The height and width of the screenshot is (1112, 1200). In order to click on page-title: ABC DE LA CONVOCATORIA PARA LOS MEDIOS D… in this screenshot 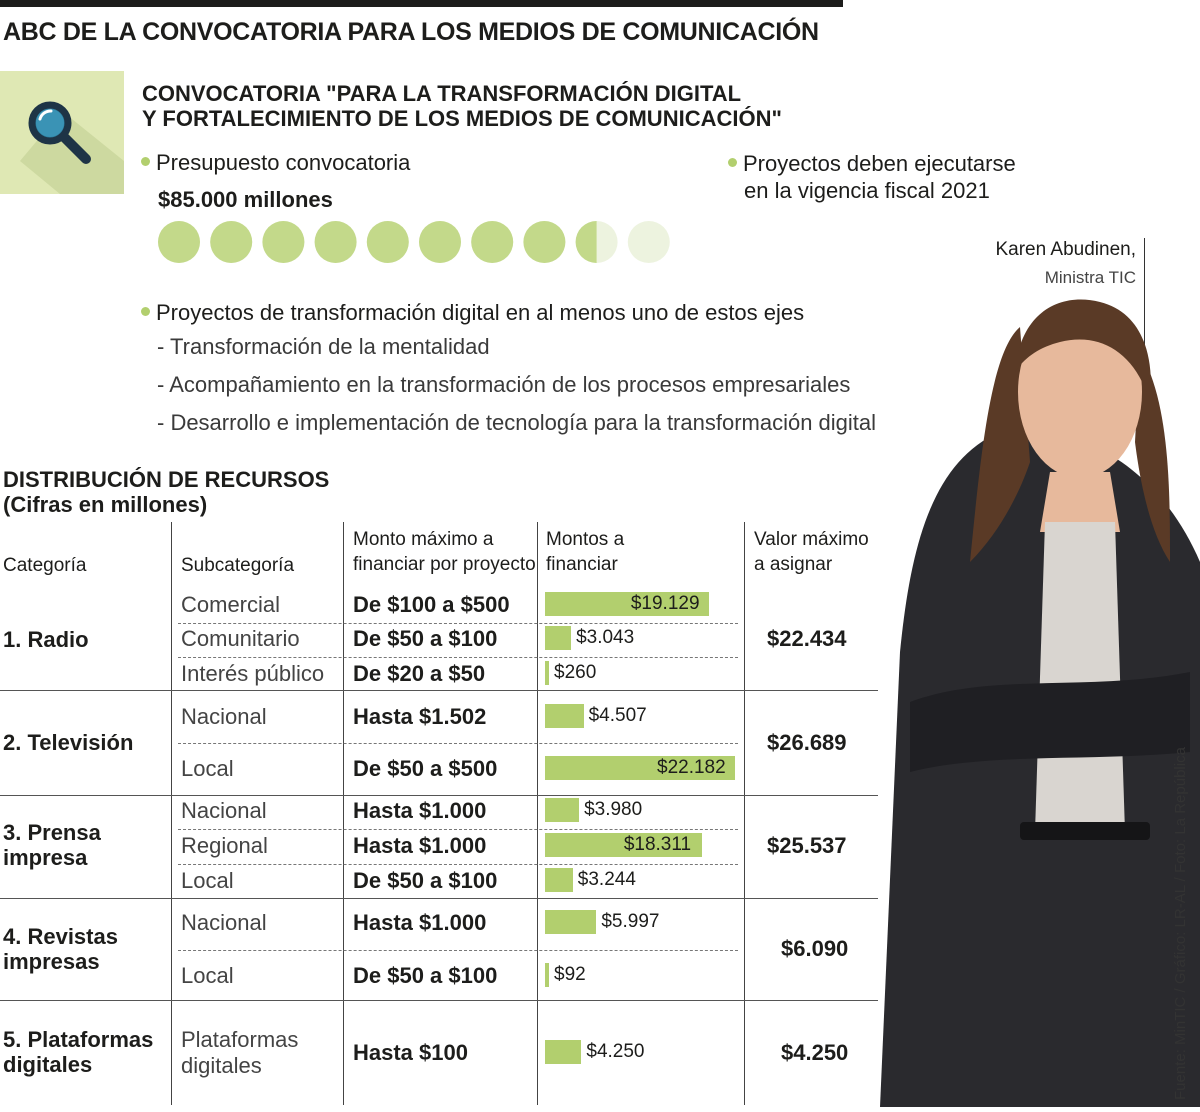, I will do `click(411, 32)`.